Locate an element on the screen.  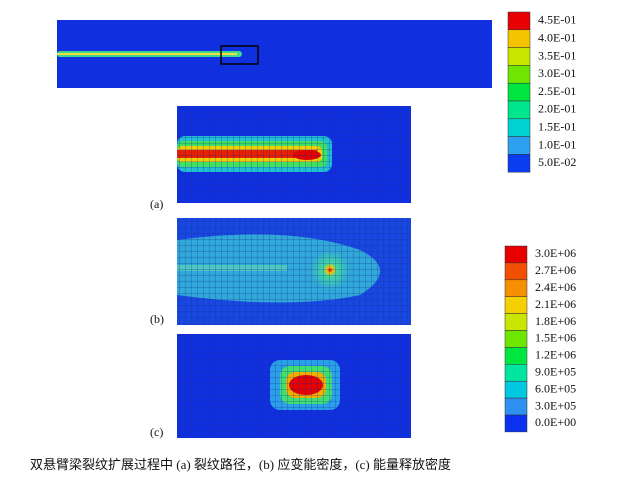
legend-label: 5.0E-02 is located at coordinates (557, 162).